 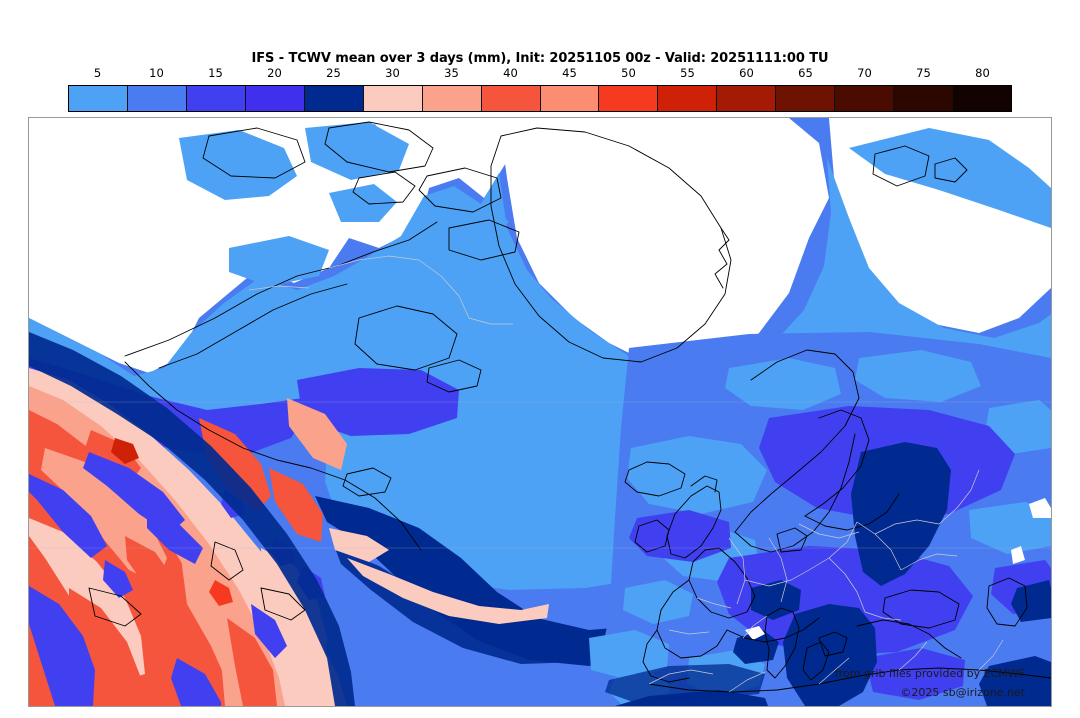 I want to click on colorbar-tick-10: 10, so click(x=156, y=73).